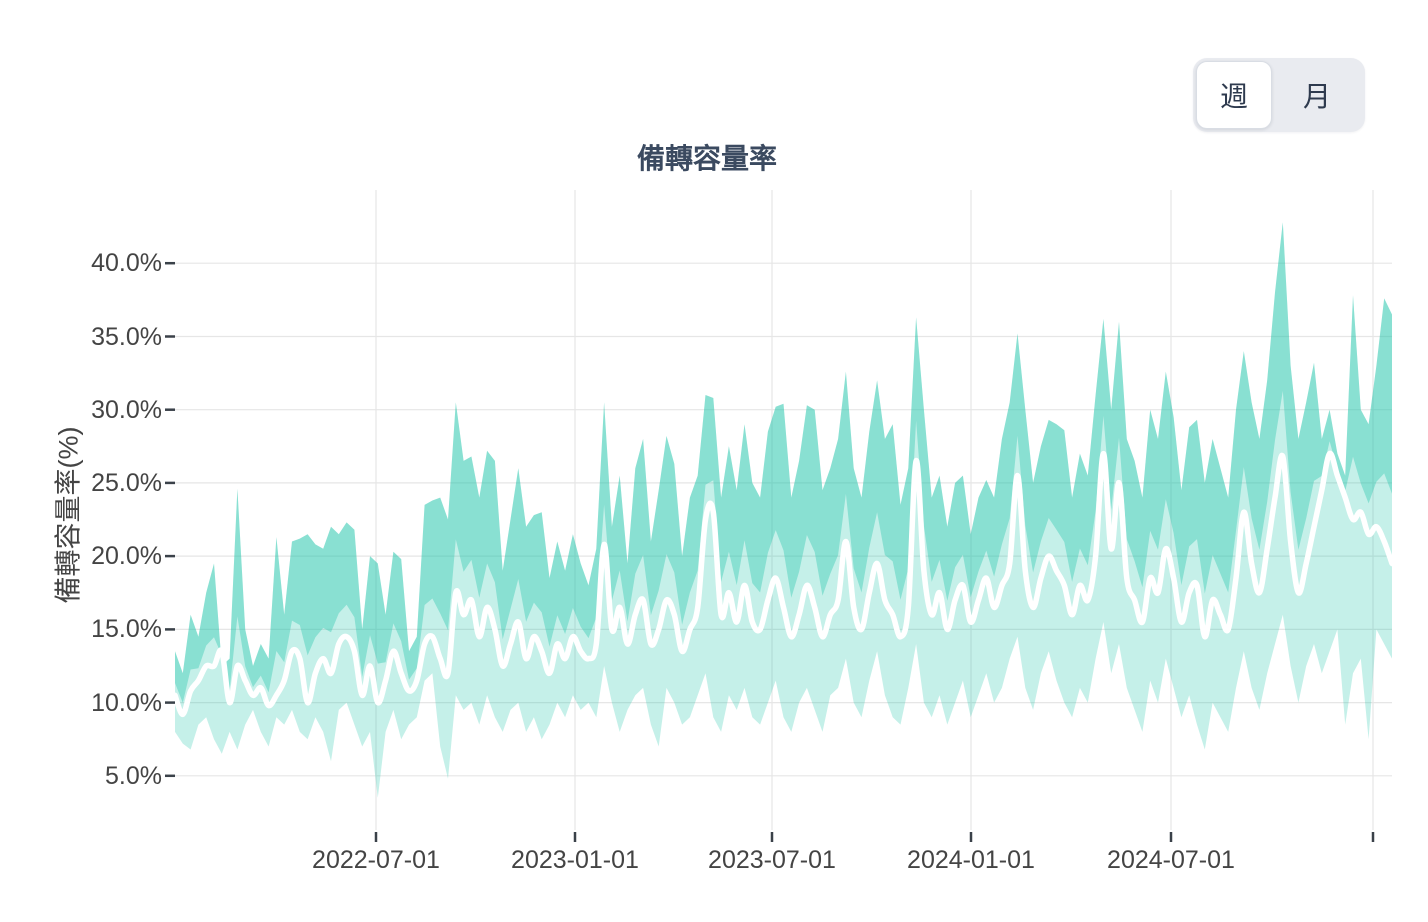  I want to click on interval-toggle: 週 月, so click(1279, 95).